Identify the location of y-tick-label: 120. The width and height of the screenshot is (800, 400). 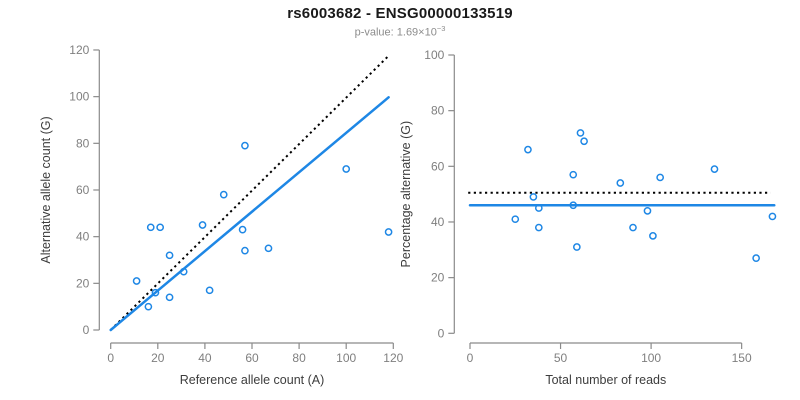
(79, 50).